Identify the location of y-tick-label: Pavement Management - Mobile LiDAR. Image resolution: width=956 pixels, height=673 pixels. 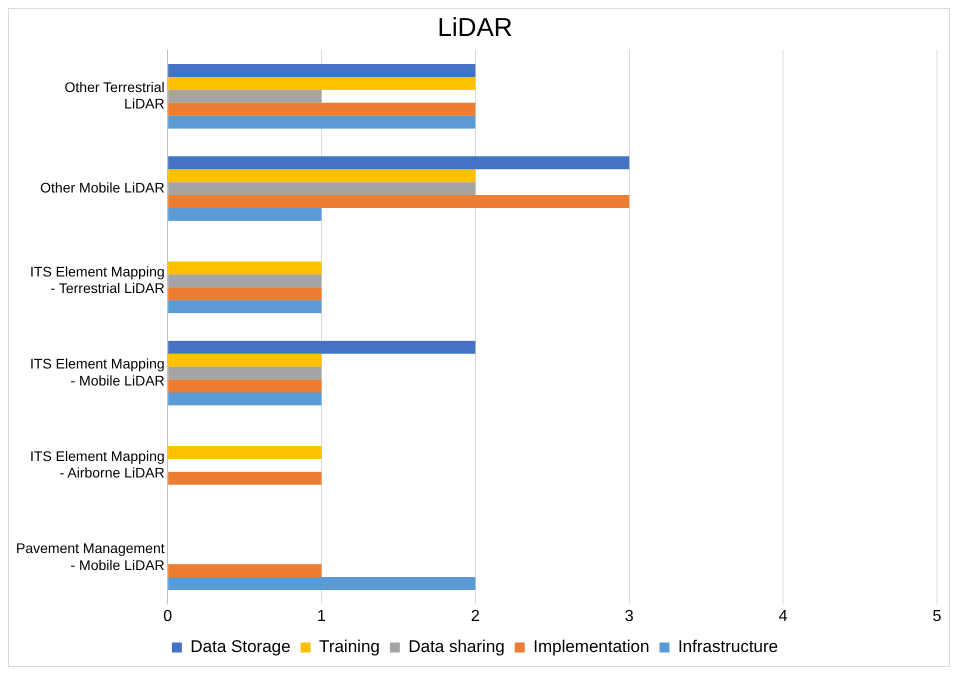
(90, 556).